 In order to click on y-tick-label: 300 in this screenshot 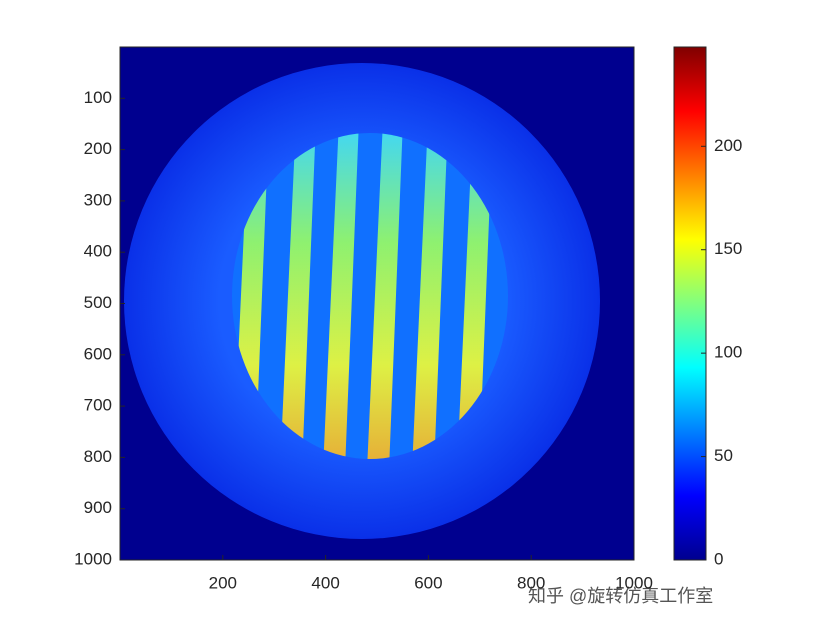, I will do `click(98, 199)`.